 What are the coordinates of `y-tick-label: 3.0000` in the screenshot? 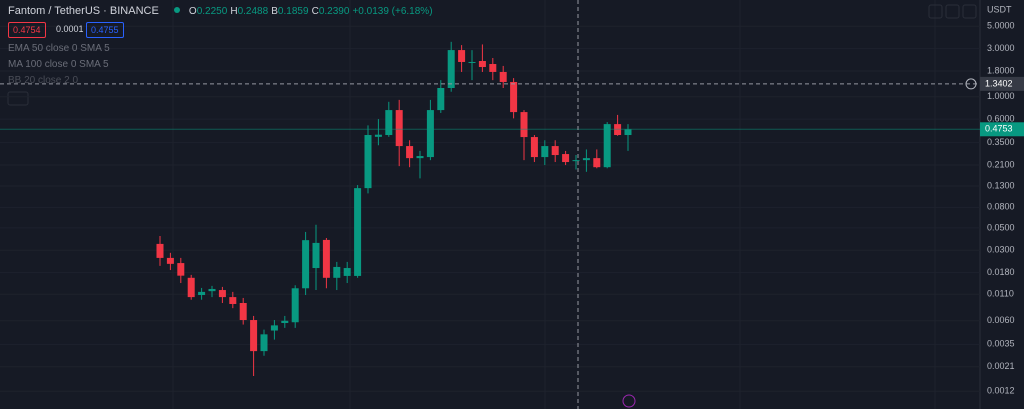 It's located at (1001, 48).